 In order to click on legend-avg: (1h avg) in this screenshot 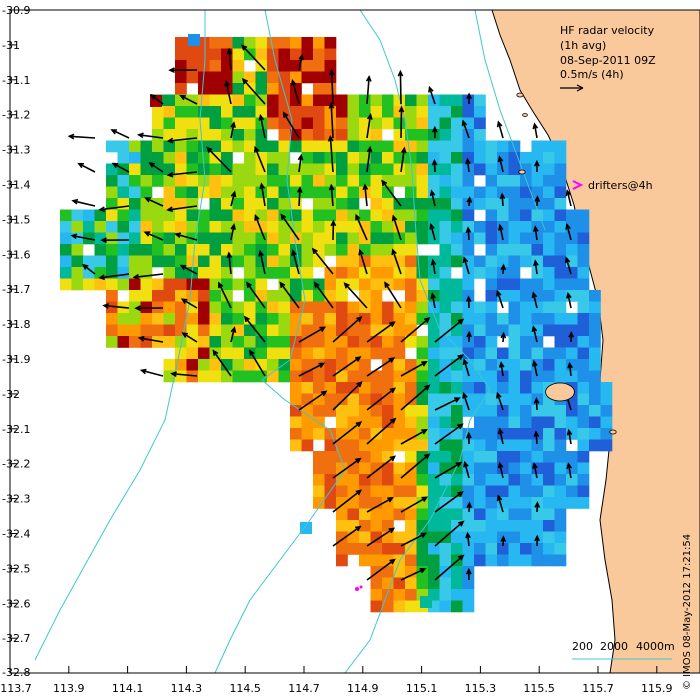, I will do `click(583, 45)`.